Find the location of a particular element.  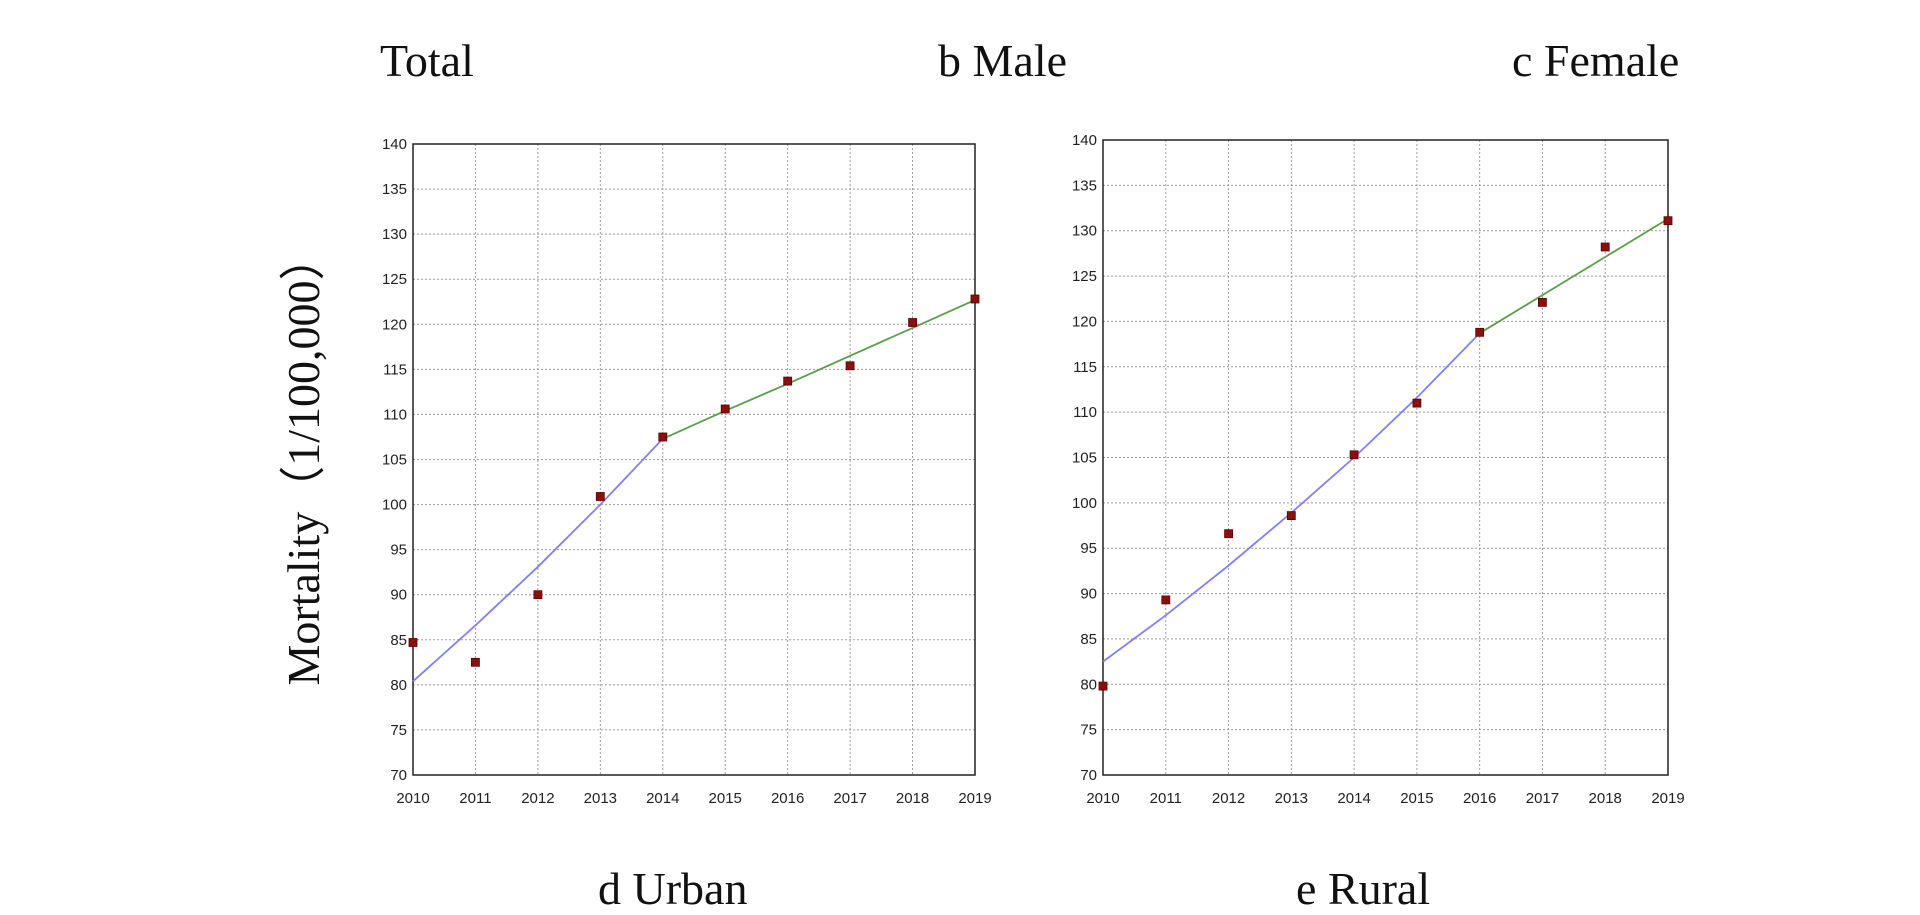

panel-label-female: c Female is located at coordinates (1596, 60).